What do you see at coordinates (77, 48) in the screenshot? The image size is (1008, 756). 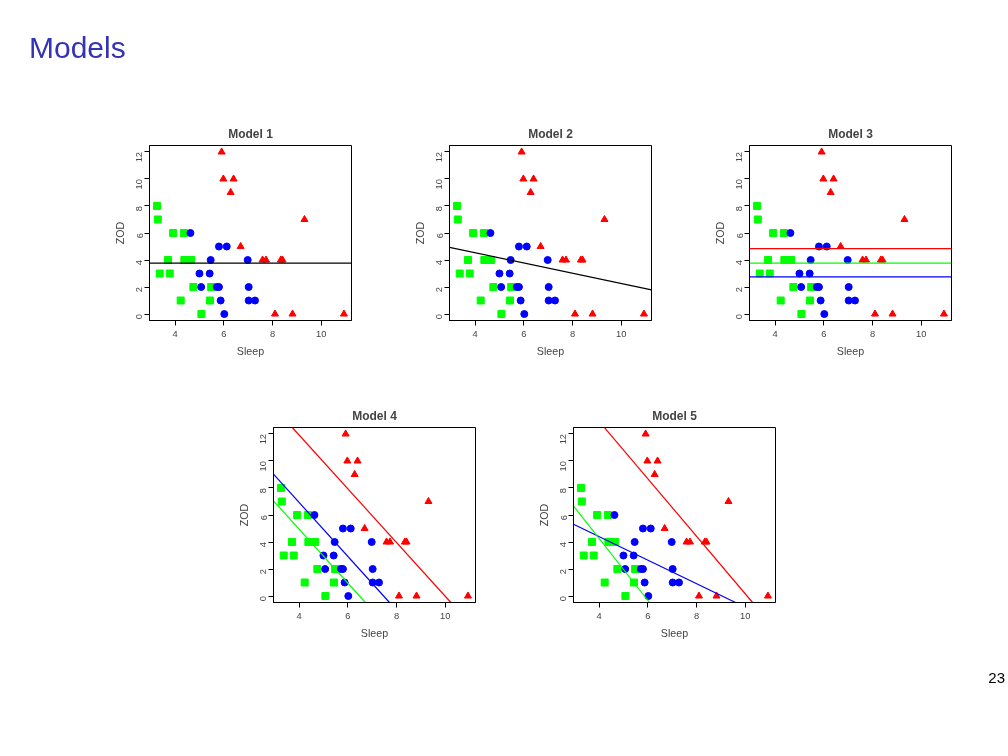 I see `text: Models` at bounding box center [77, 48].